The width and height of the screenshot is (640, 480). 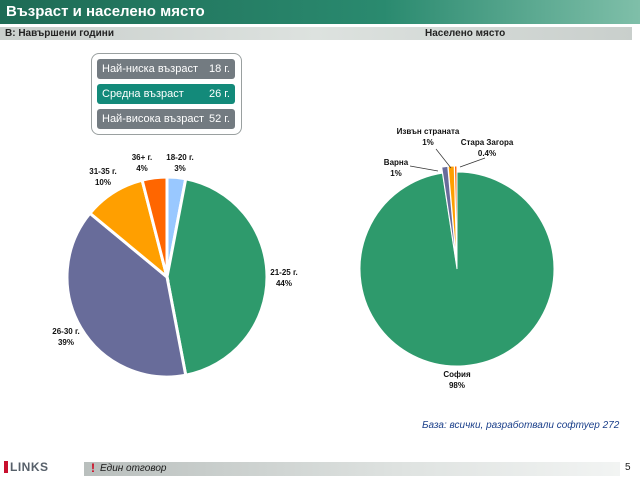 What do you see at coordinates (65, 337) in the screenshot?
I see `slice-label: 26-30 г. 39%` at bounding box center [65, 337].